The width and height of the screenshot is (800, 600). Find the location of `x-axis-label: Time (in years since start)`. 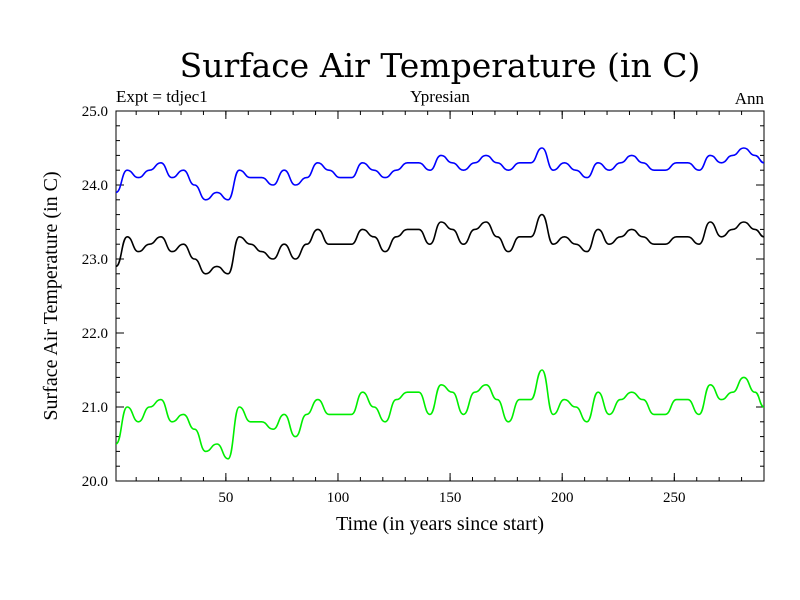

x-axis-label: Time (in years since start) is located at coordinates (440, 524).